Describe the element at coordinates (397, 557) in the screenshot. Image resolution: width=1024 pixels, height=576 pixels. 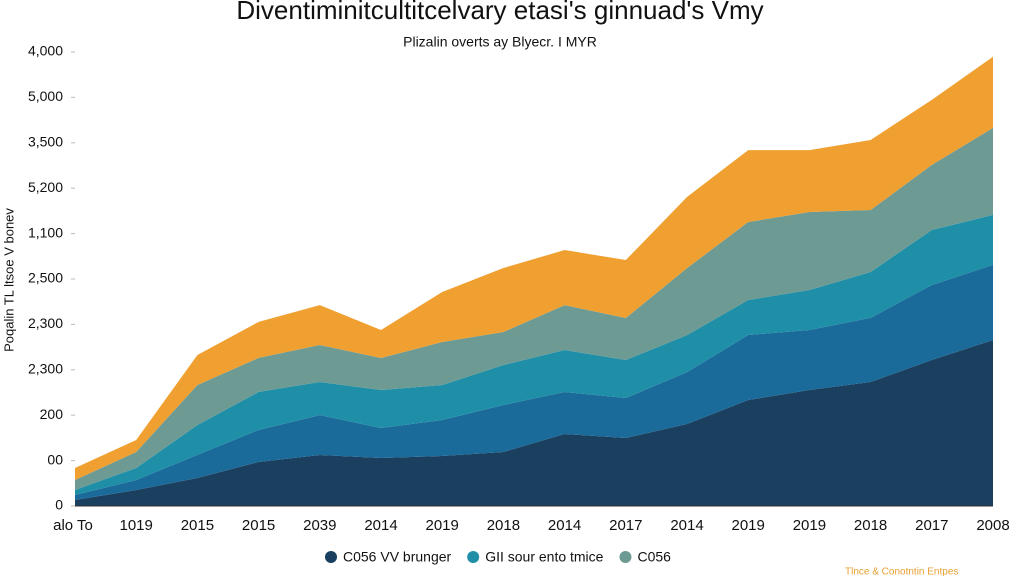
I see `legend-label: C056 VV brunger` at that location.